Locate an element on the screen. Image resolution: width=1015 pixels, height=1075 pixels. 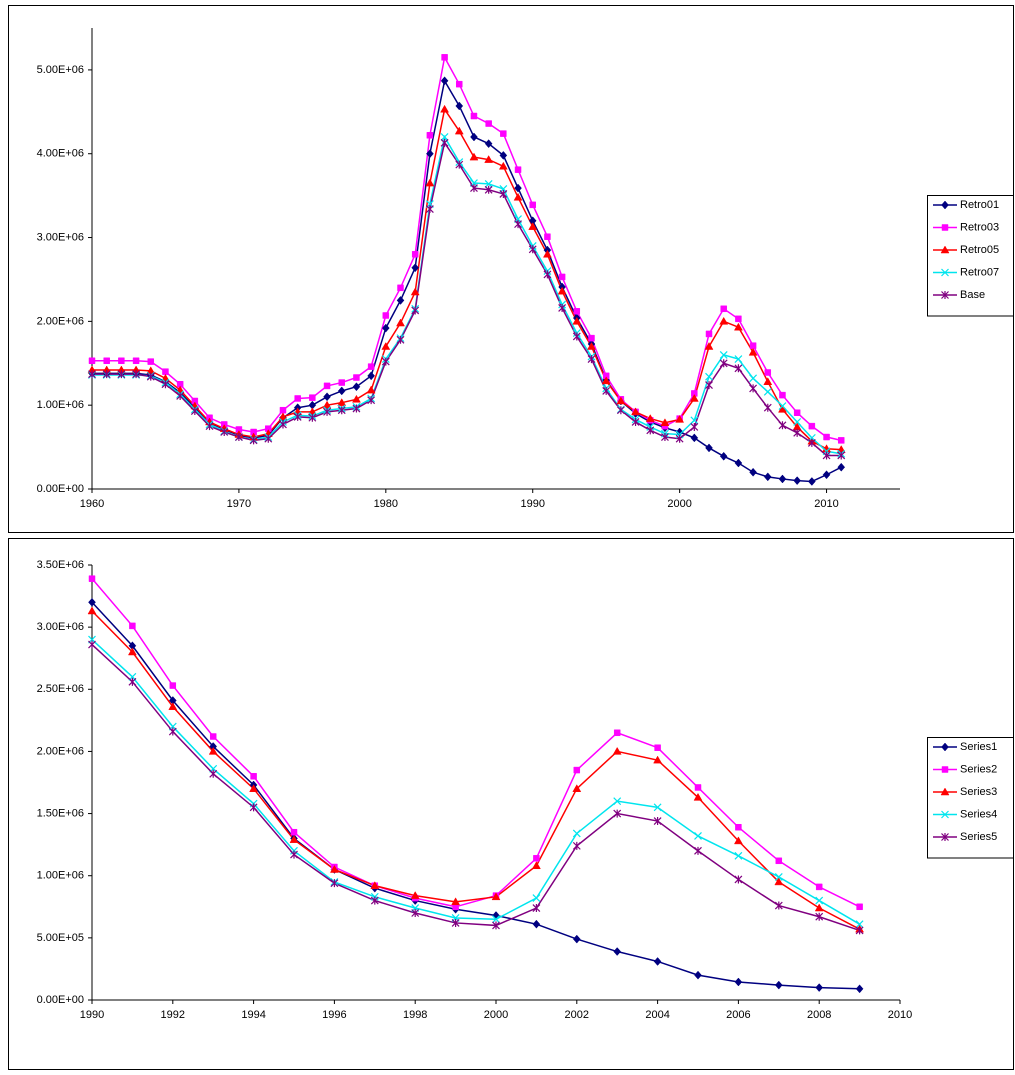
y-tick-label: 0.00E+00 is located at coordinates (60, 489).